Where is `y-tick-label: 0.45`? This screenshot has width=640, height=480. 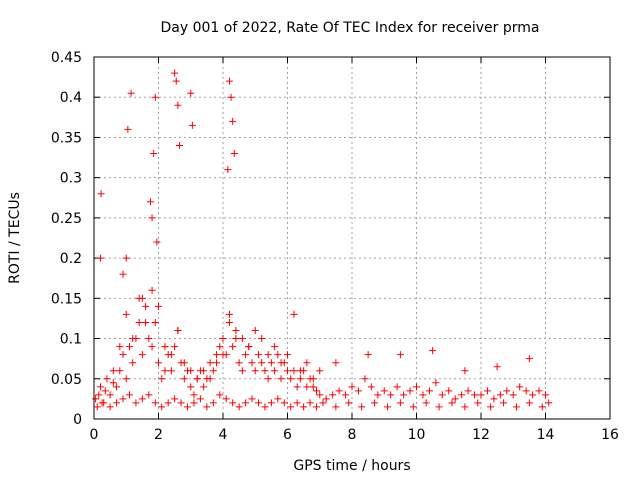 y-tick-label: 0.45 is located at coordinates (66, 58).